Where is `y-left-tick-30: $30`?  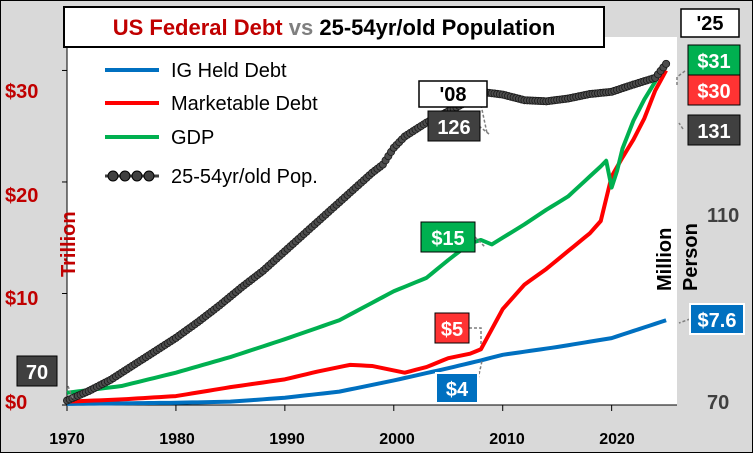
y-left-tick-30: $30 is located at coordinates (21, 92).